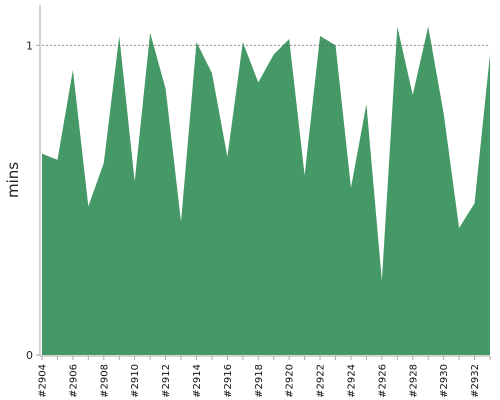 Image resolution: width=500 pixels, height=400 pixels. Describe the element at coordinates (475, 381) in the screenshot. I see `x-tick-label-2932: #2932` at that location.